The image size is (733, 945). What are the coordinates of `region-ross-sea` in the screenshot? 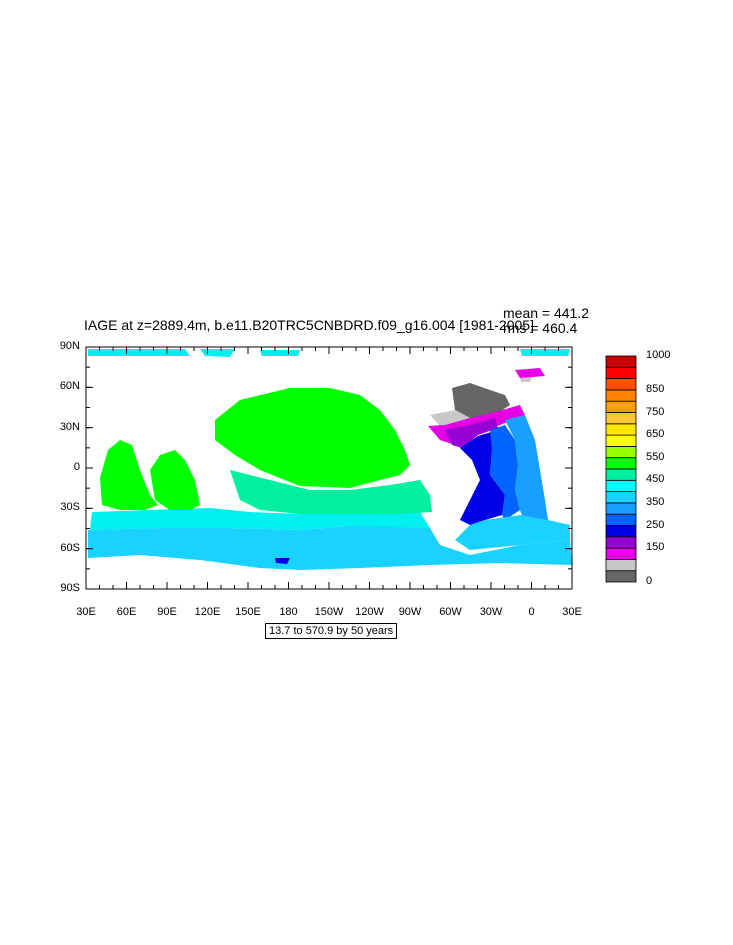 It's located at (282, 561).